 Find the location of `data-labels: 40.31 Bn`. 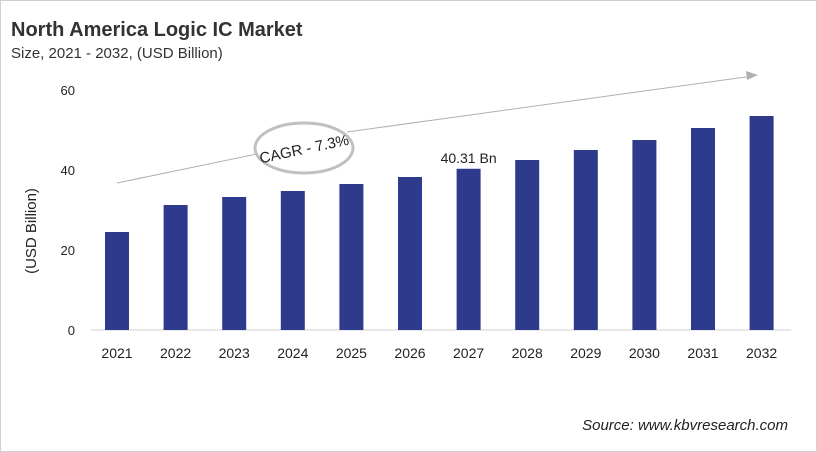

data-labels: 40.31 Bn is located at coordinates (469, 158).